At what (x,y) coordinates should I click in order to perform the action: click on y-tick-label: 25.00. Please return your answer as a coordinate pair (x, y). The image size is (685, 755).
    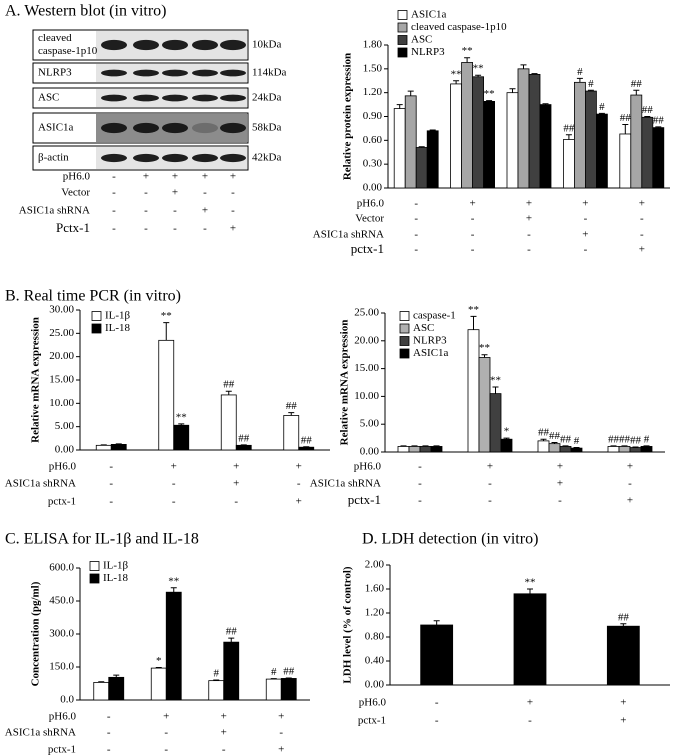
    Looking at the image, I should click on (366, 313).